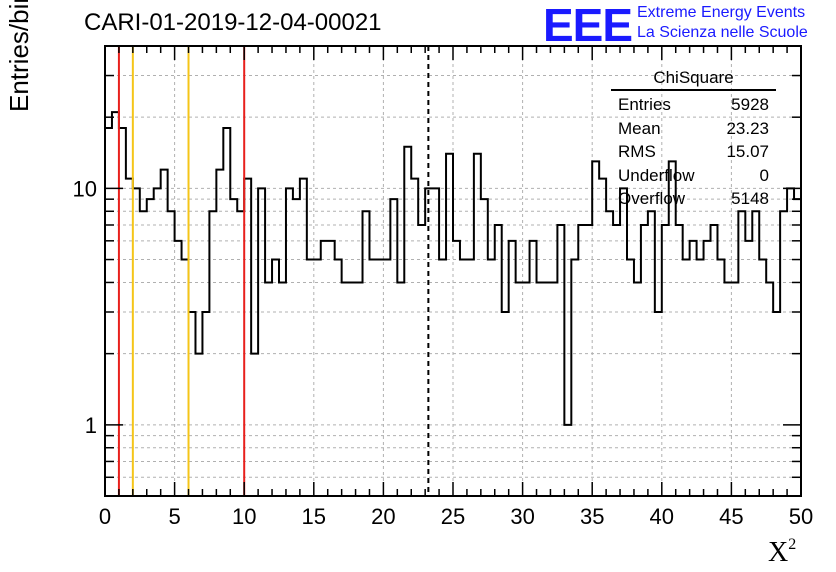 The height and width of the screenshot is (572, 836). I want to click on stats-row-rms: RMS 15.07, so click(693, 151).